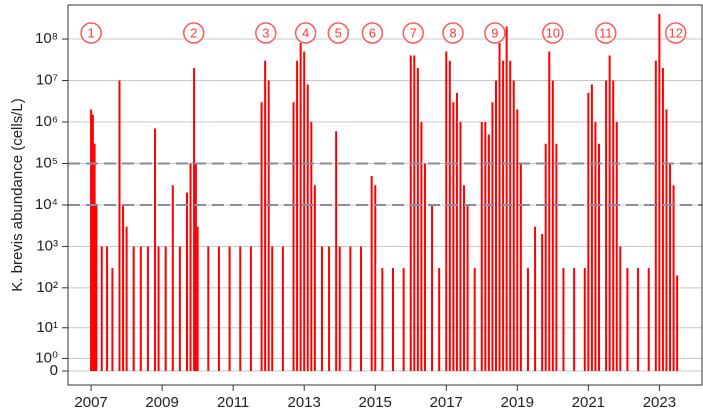  I want to click on y-tick-label: 10⁸, so click(46, 38).